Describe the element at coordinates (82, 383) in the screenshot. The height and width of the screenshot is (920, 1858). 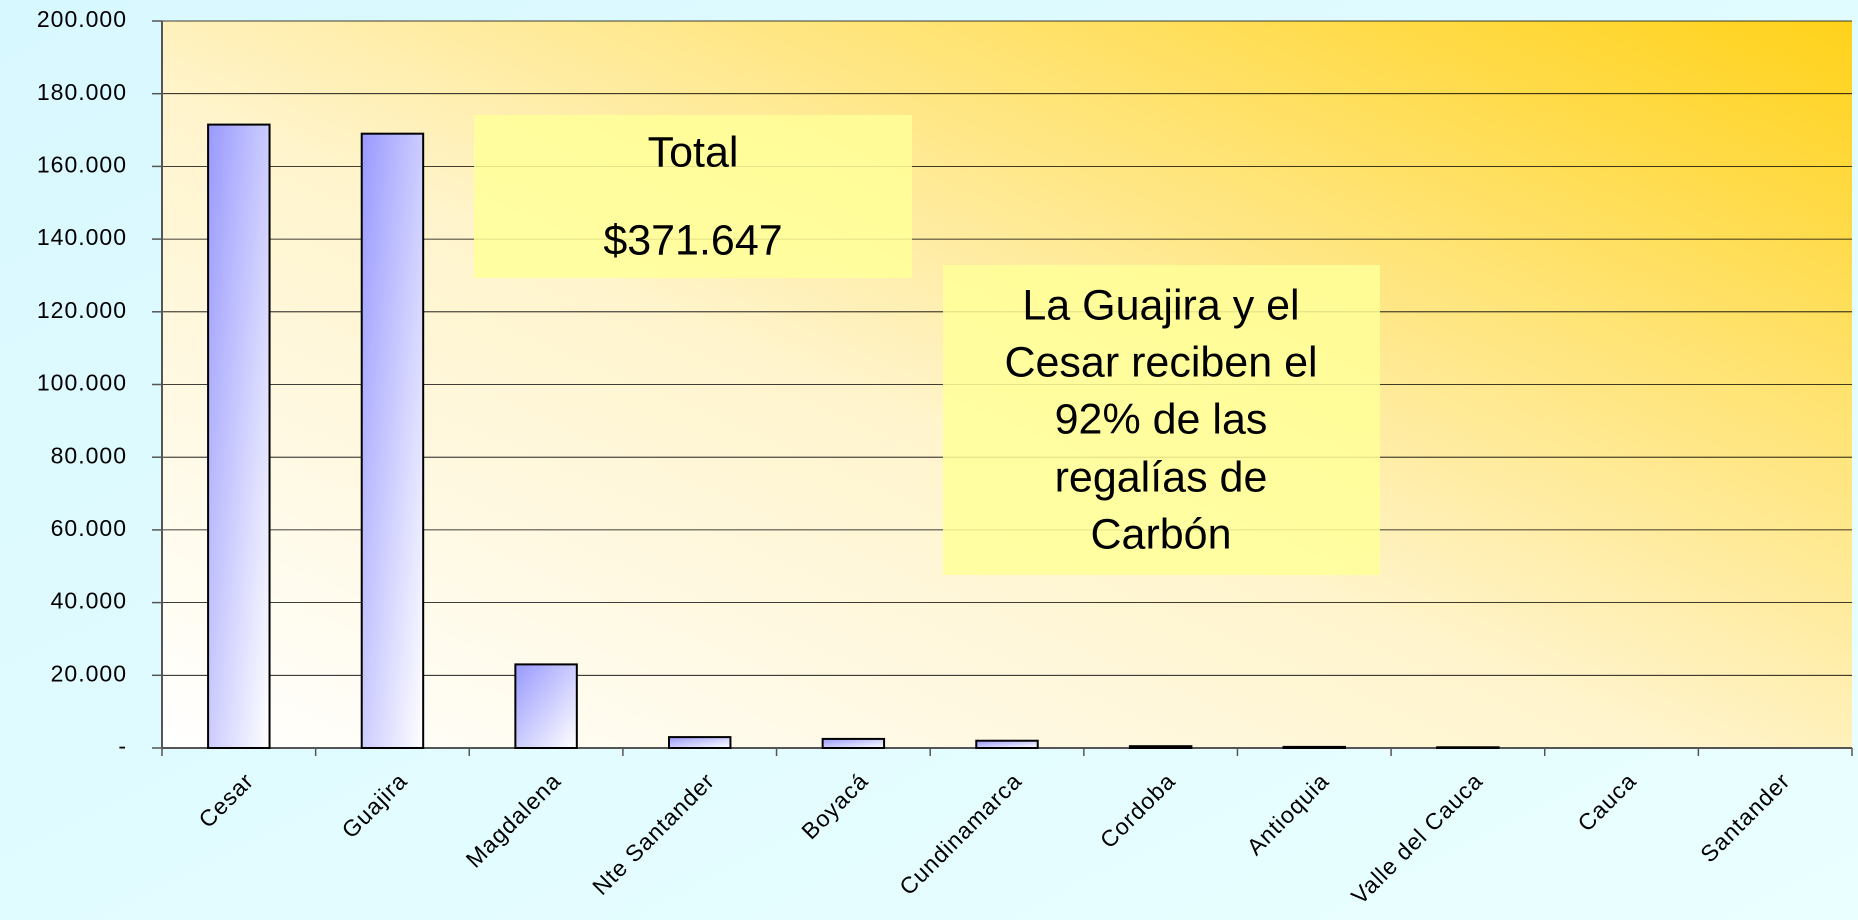
I see `y-tick-label: 100.000` at that location.